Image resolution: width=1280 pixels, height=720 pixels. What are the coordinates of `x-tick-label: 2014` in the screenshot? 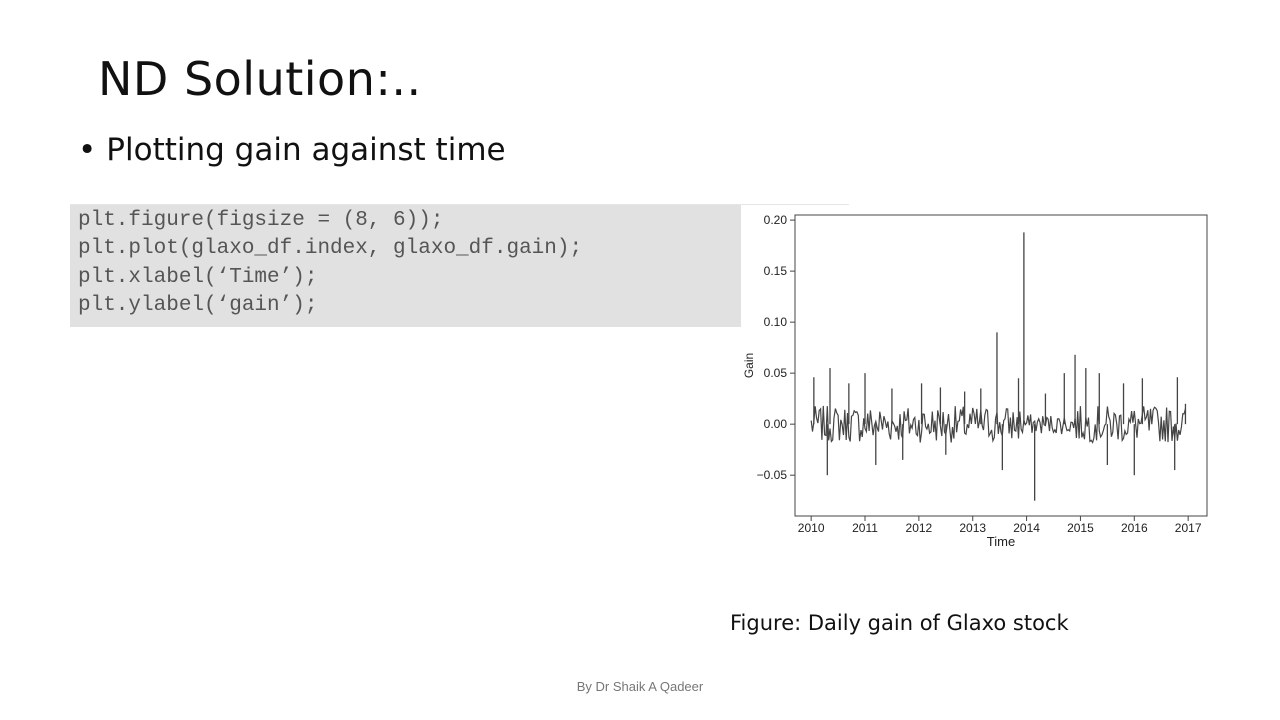 It's located at (1026, 528).